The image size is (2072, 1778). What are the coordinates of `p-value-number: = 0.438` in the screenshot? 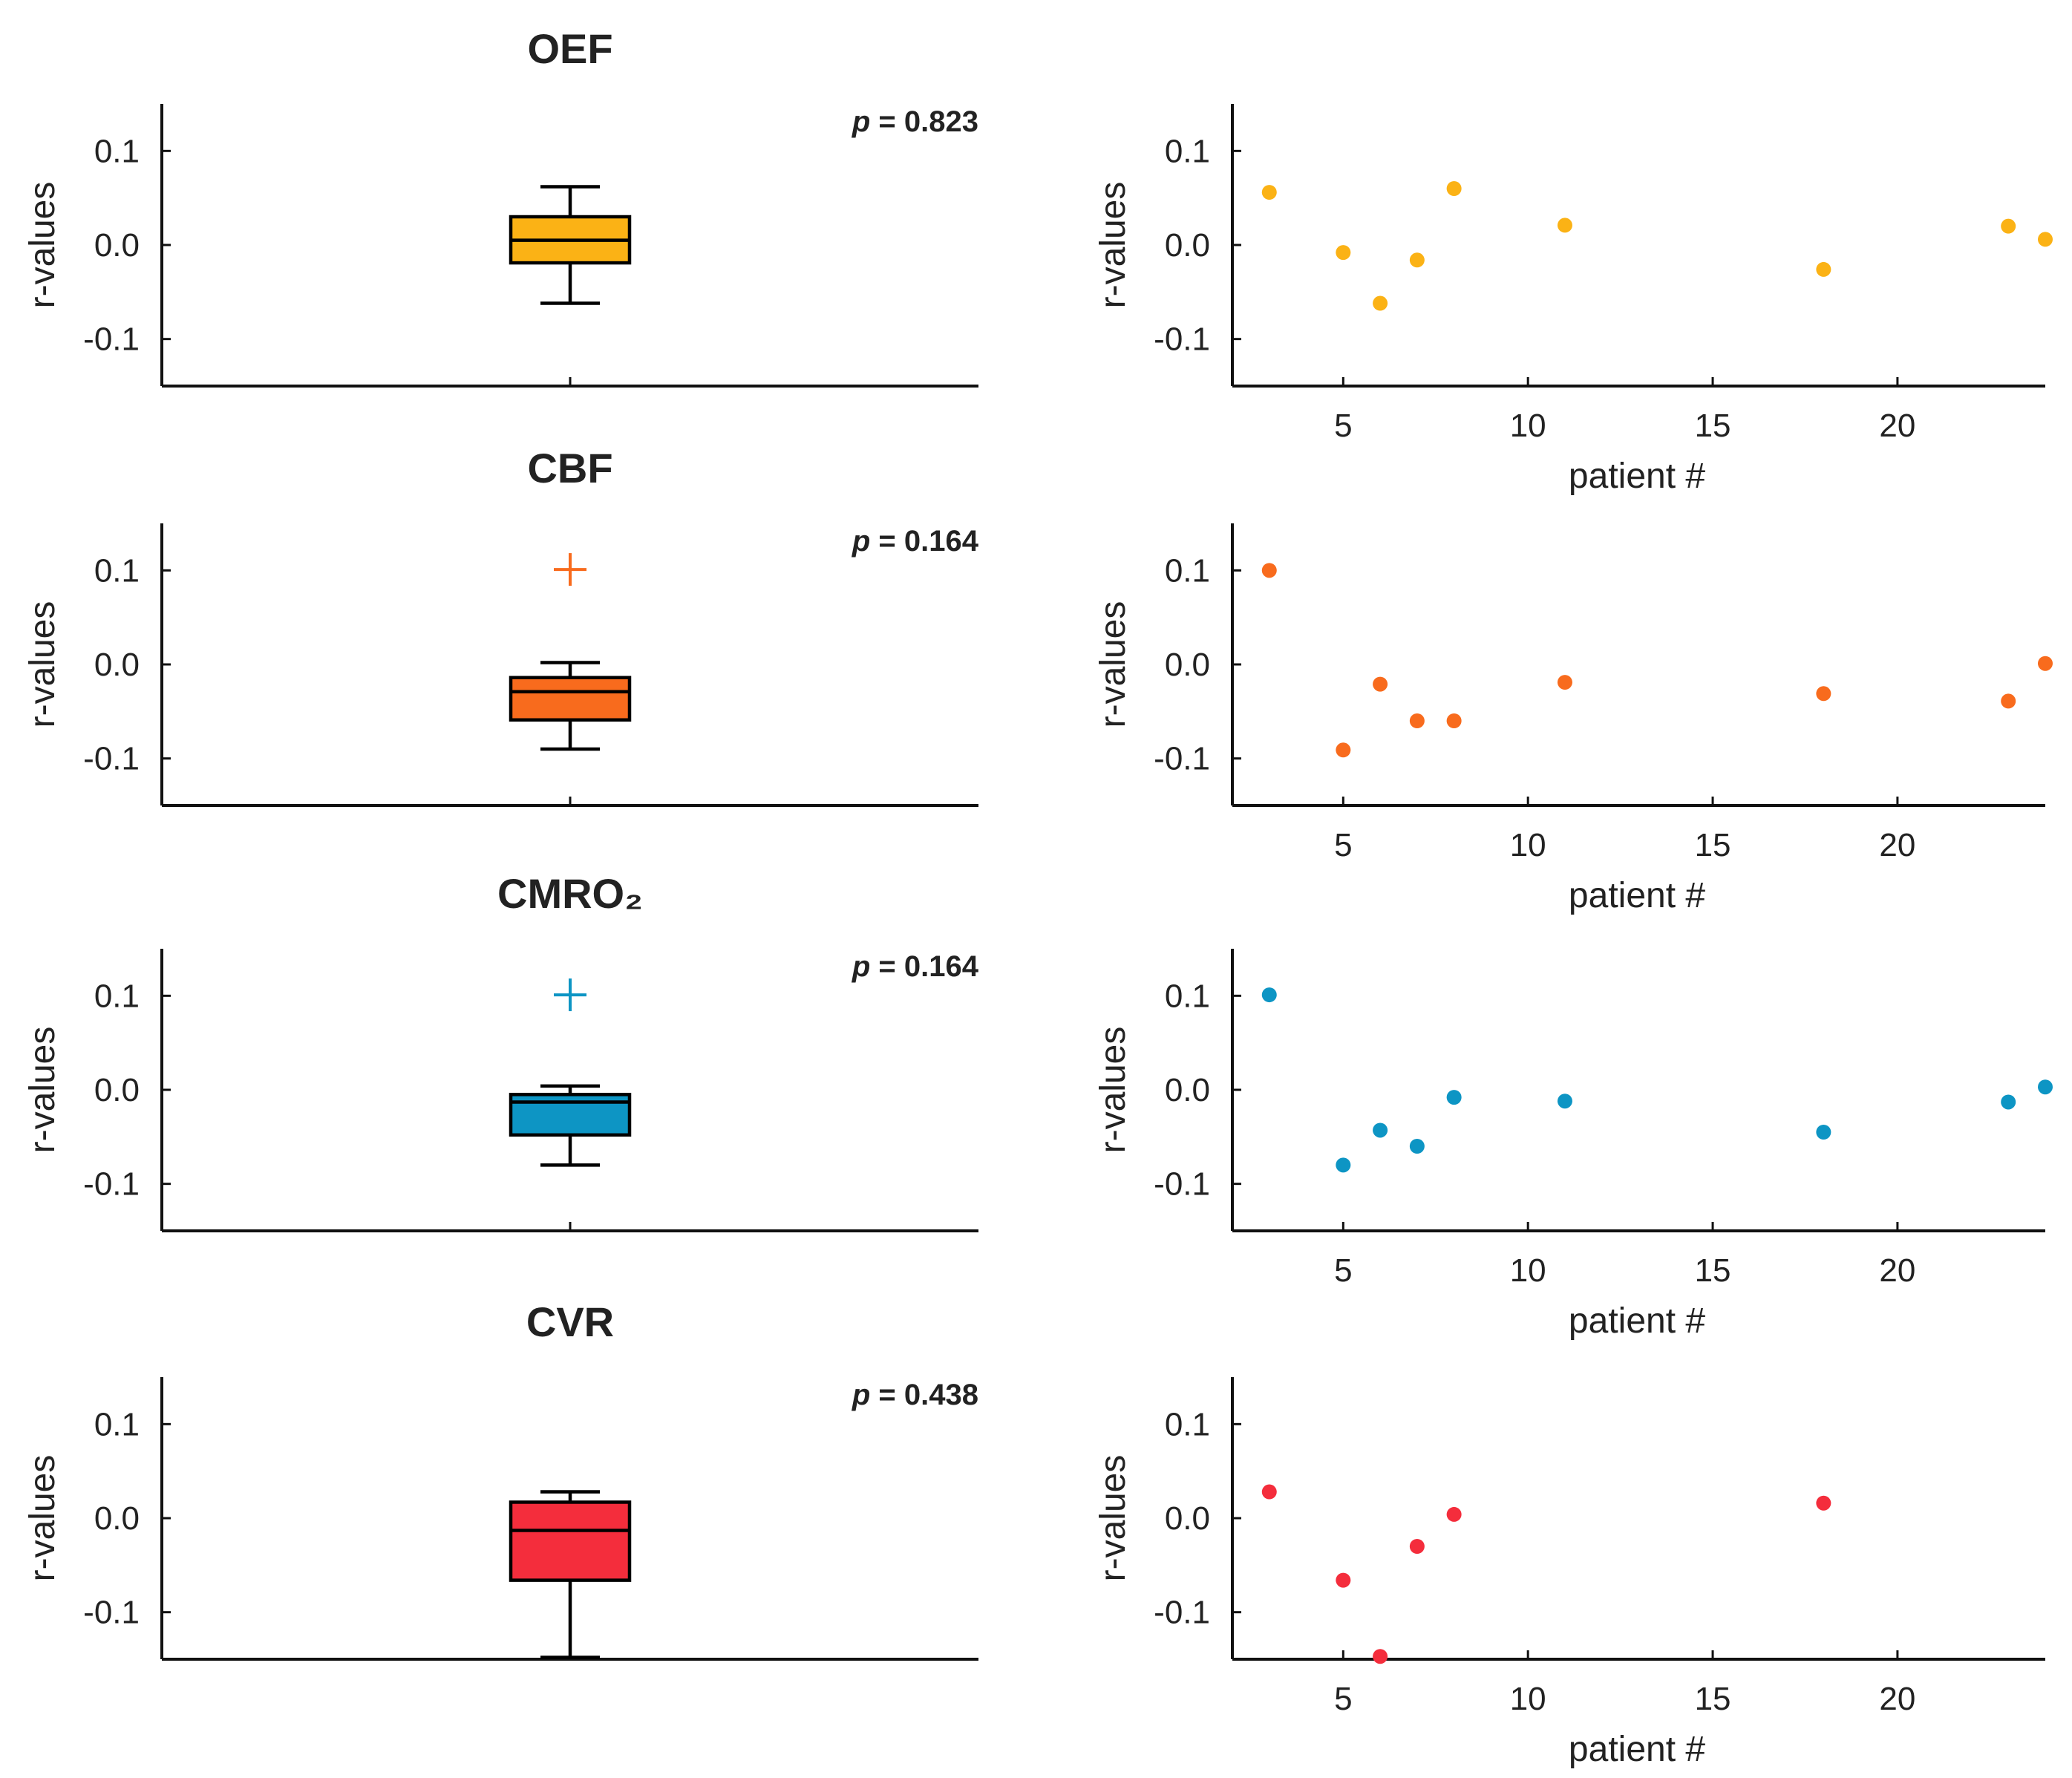 It's located at (924, 1395).